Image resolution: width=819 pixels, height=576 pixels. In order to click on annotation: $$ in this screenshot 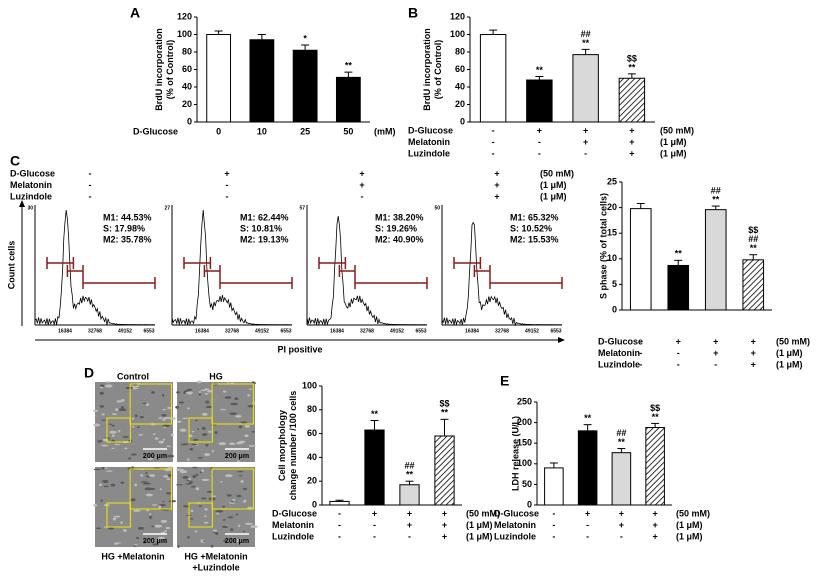, I will do `click(444, 404)`.